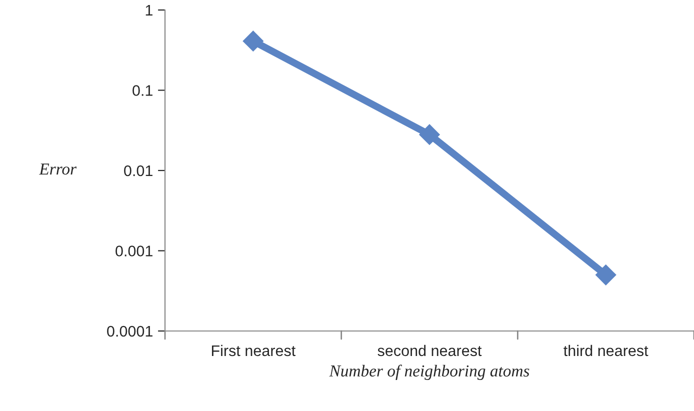 This screenshot has height=411, width=694. Describe the element at coordinates (134, 251) in the screenshot. I see `y-tick-label: 0.001` at that location.